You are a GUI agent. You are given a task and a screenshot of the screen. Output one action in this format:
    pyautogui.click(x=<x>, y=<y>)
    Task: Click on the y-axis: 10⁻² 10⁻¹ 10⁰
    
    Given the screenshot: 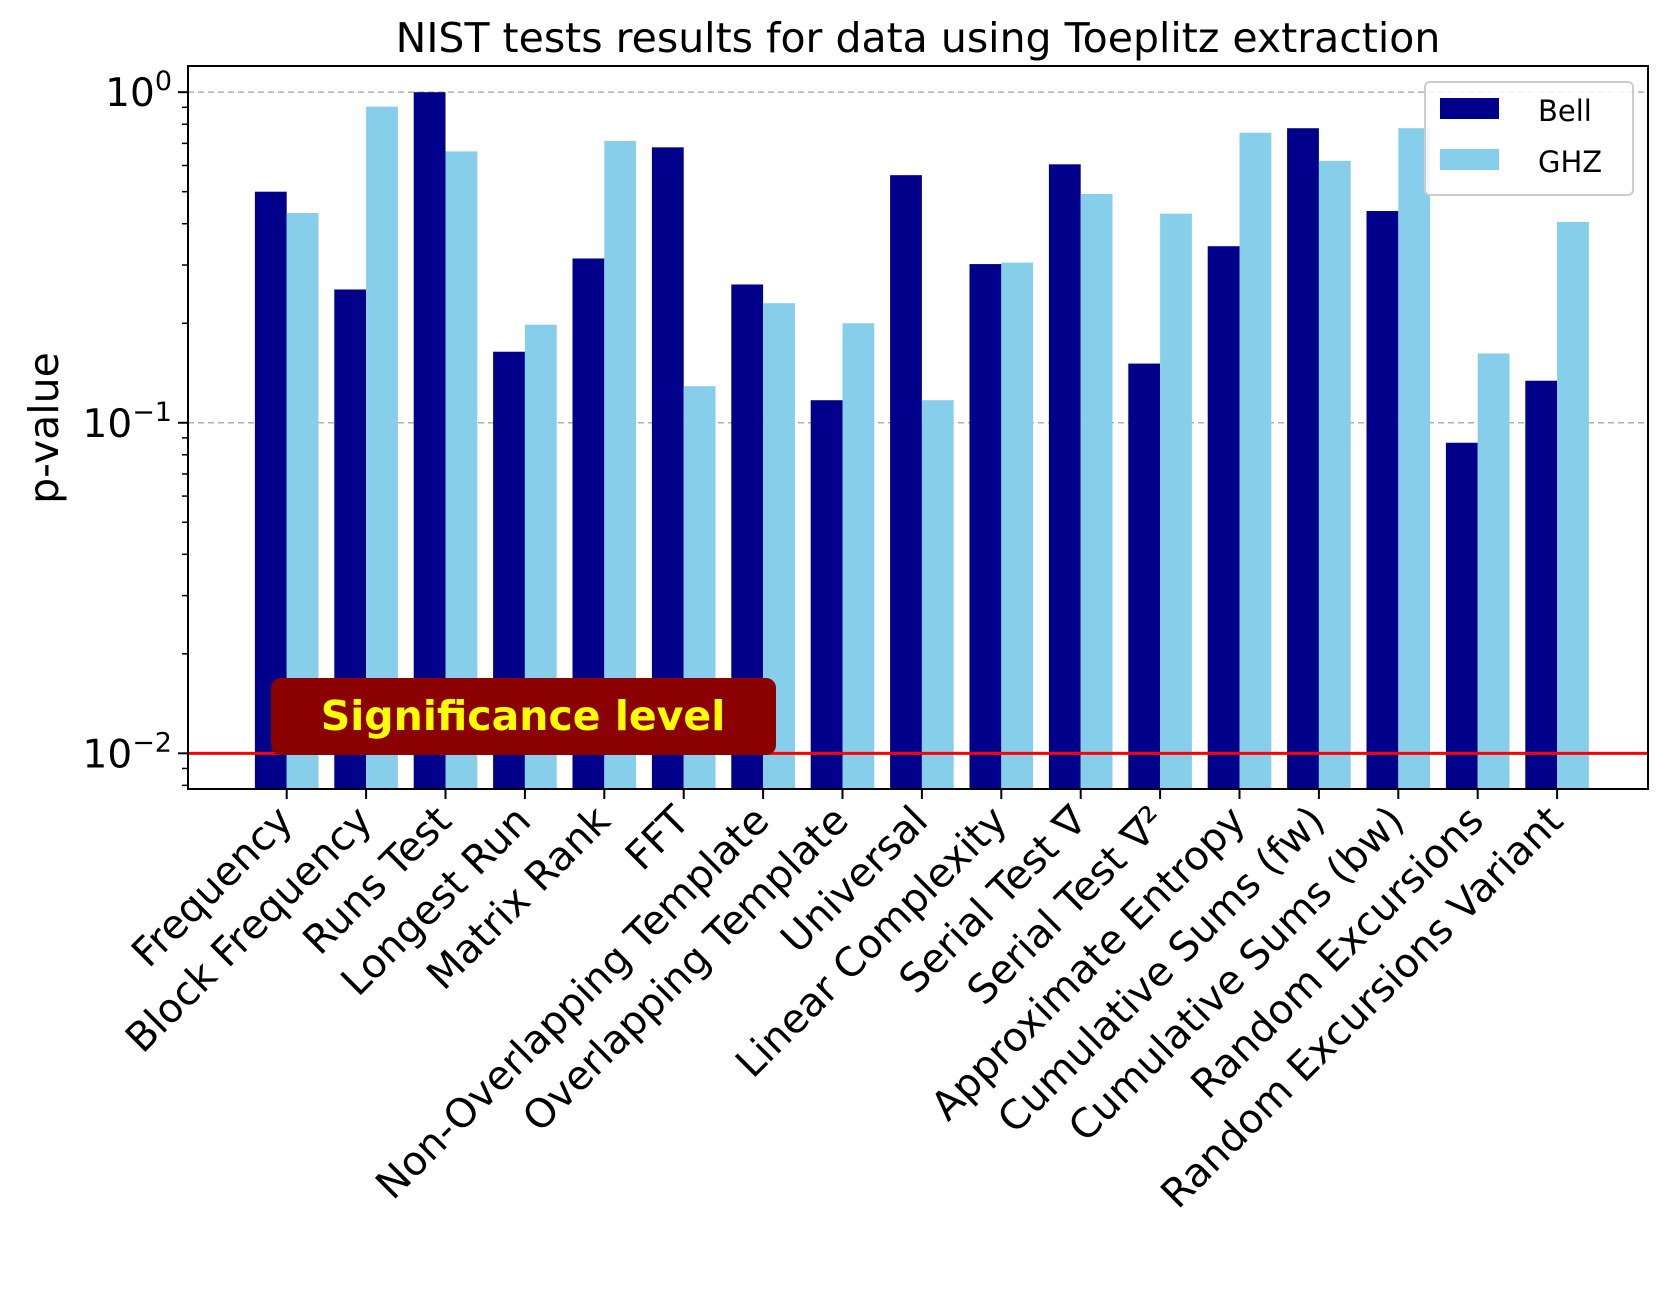 What is the action you would take?
    pyautogui.click(x=135, y=426)
    